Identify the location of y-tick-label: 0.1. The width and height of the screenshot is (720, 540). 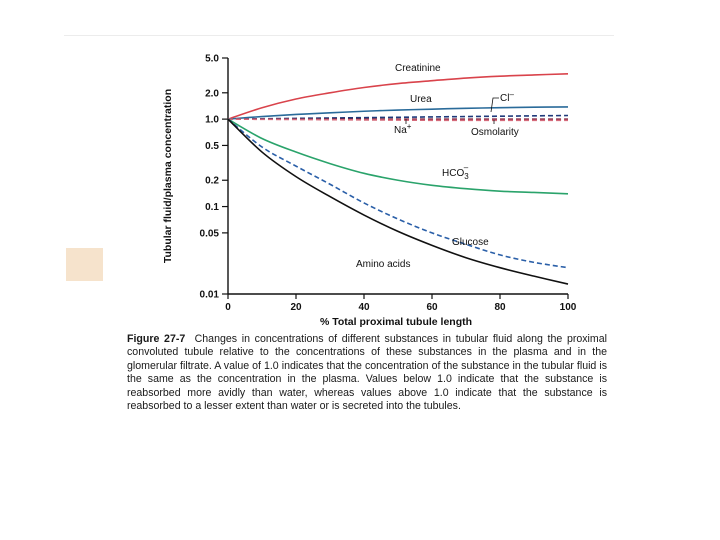
(212, 207).